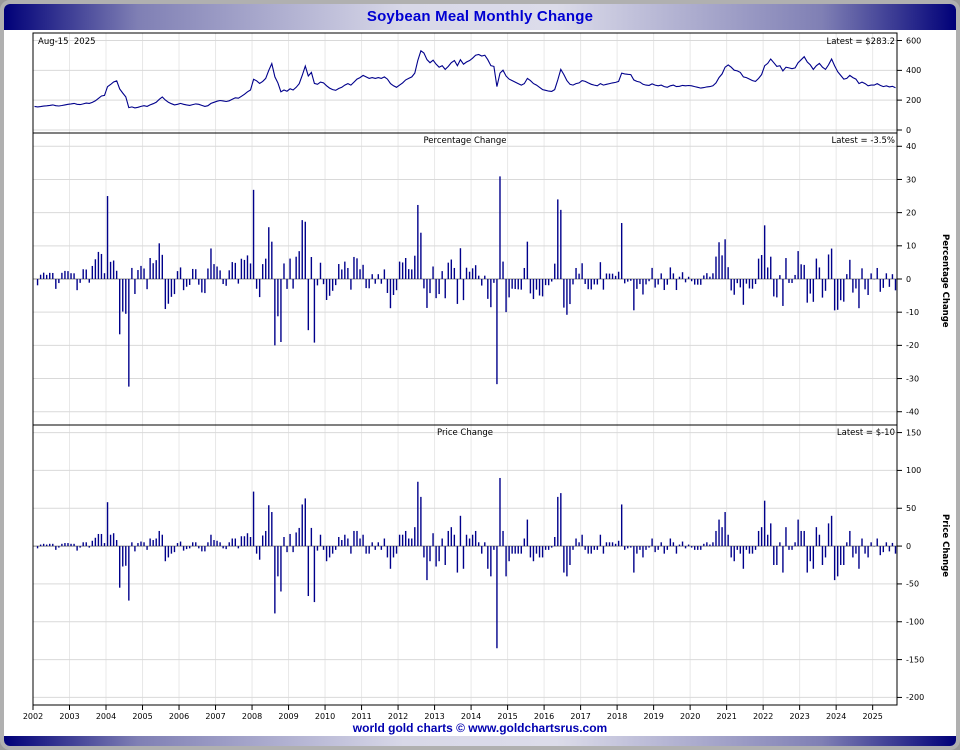 This screenshot has height=750, width=960. Describe the element at coordinates (945, 546) in the screenshot. I see `price-change-axis-title: Price Change` at that location.